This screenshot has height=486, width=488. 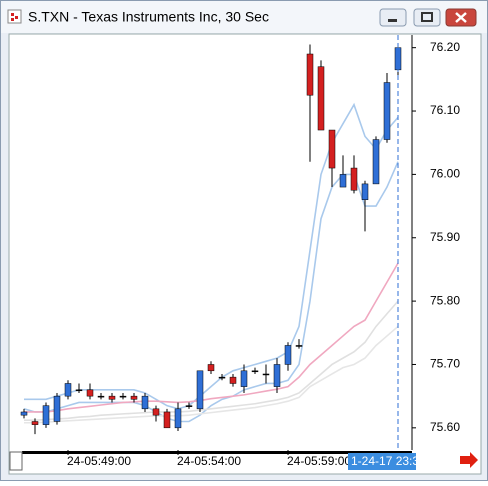 I want to click on close-button, so click(x=461, y=17).